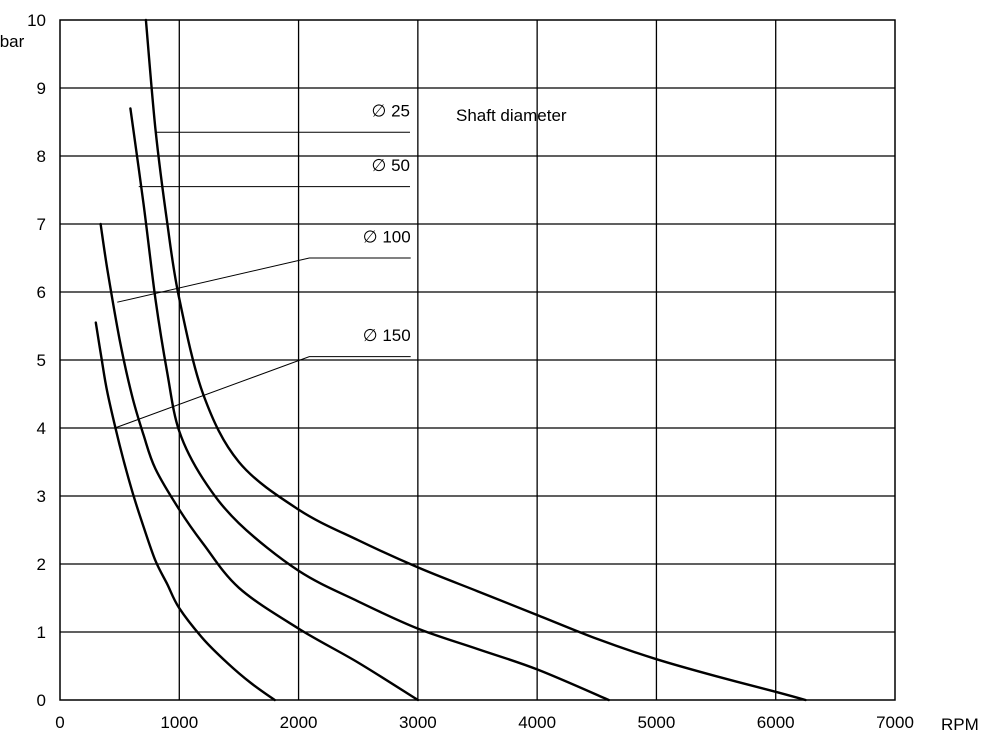  I want to click on y-tick-label: 3, so click(41, 496).